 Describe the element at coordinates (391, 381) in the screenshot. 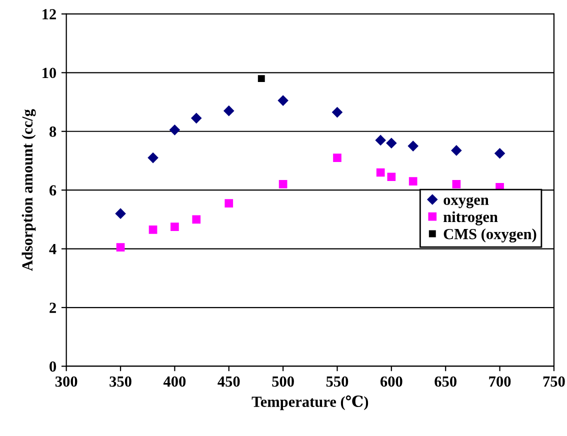

I see `x-tick-label: 600` at that location.